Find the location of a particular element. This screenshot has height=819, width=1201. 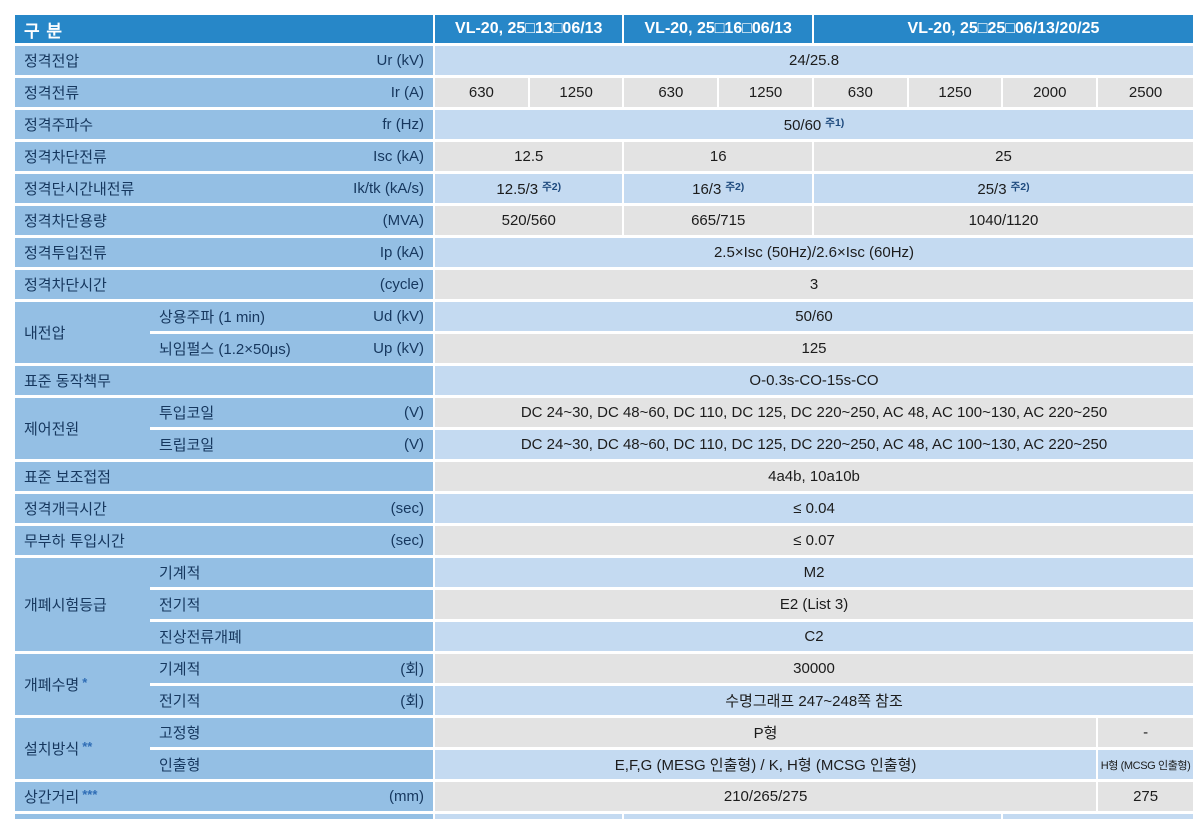

row-group-label-flex: 개폐수명 * is located at coordinates (82, 684).